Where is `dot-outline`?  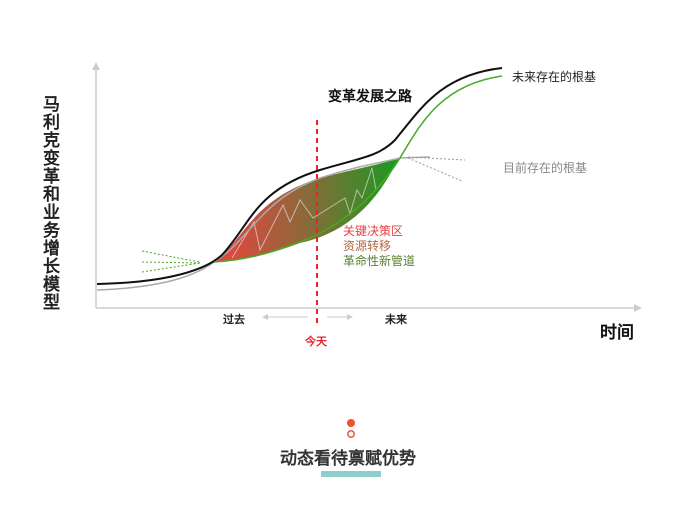
dot-outline is located at coordinates (351, 434).